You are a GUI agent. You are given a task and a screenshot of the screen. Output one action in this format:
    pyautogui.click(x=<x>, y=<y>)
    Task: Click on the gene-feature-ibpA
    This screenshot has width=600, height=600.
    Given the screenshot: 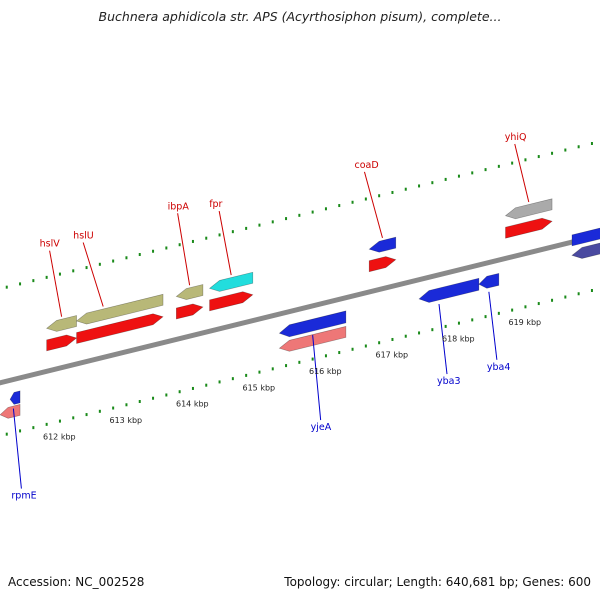 What is the action you would take?
    pyautogui.click(x=189, y=292)
    